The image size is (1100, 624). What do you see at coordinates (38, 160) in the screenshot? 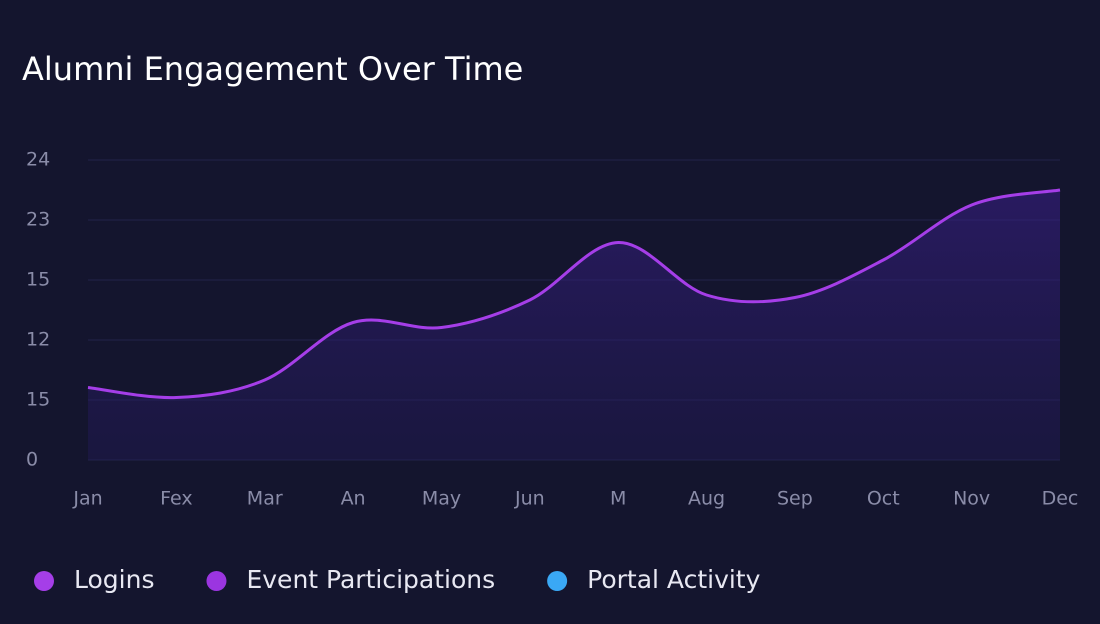
I see `y-tick-label: 24` at bounding box center [38, 160].